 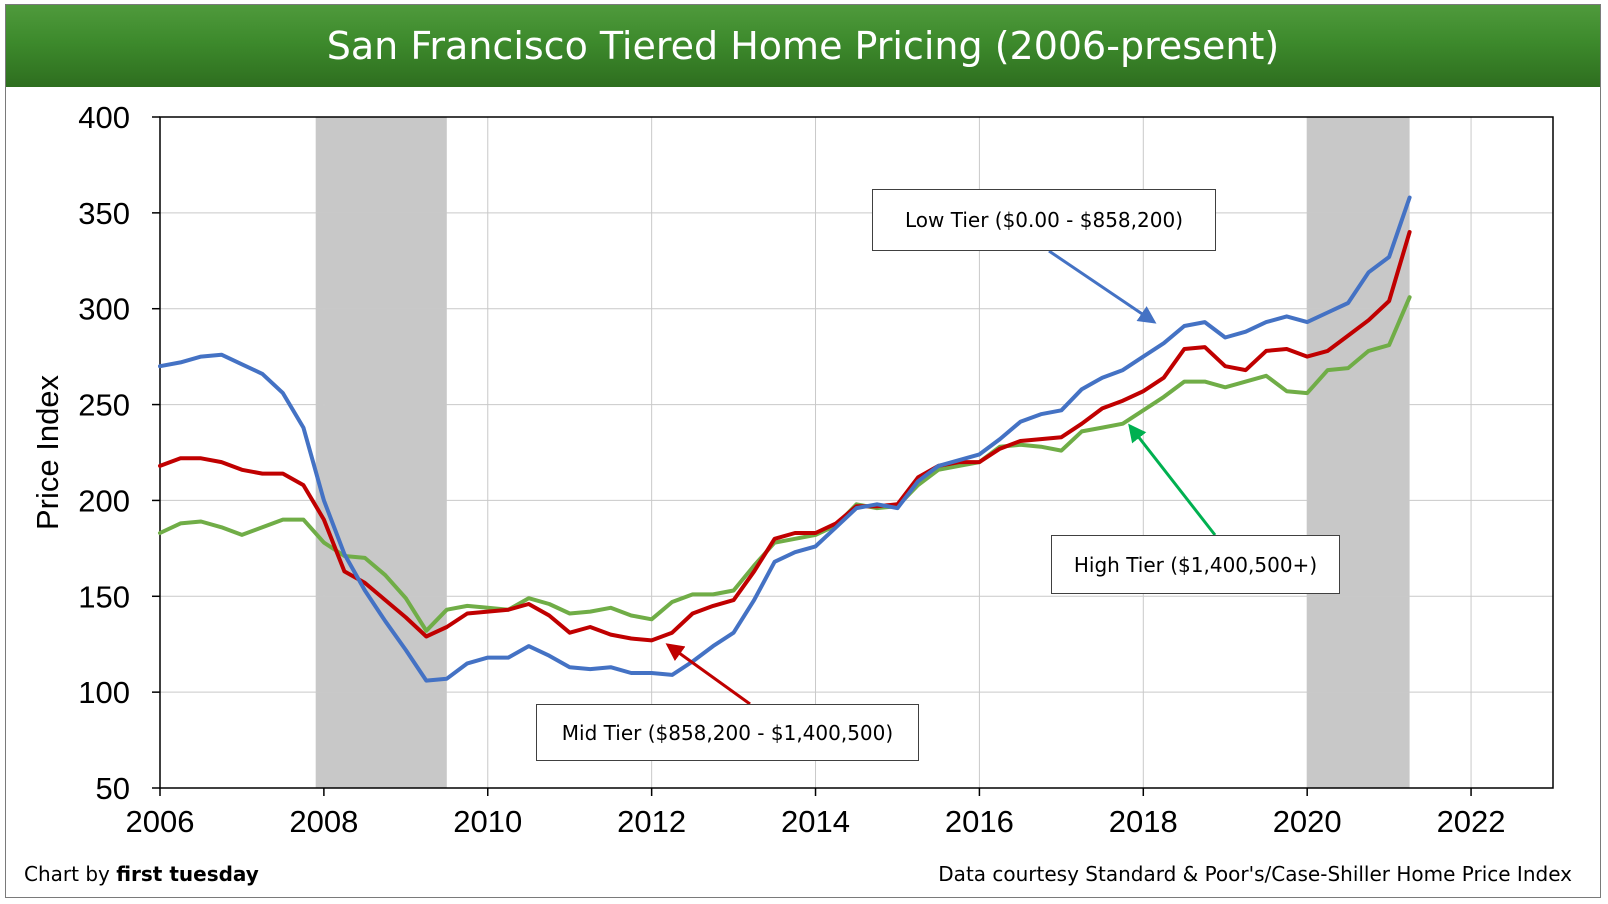 I want to click on x-tick-label: 2020, so click(x=1307, y=821).